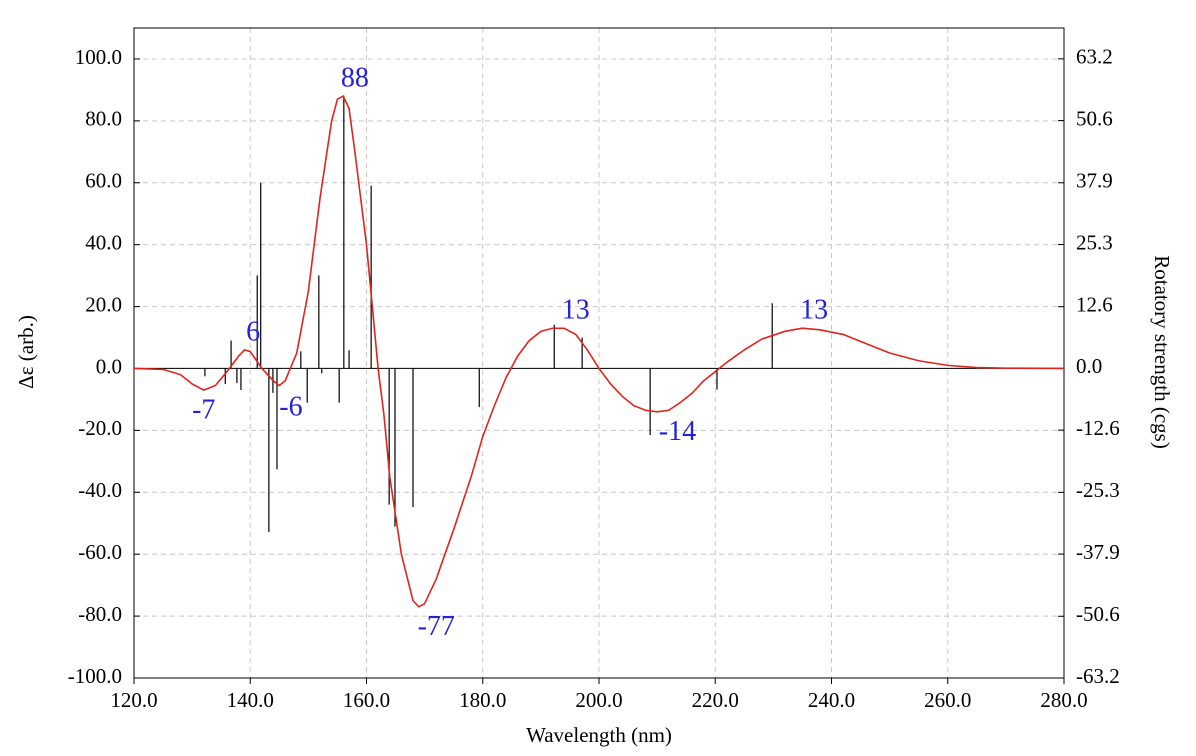 Image resolution: width=1196 pixels, height=756 pixels. What do you see at coordinates (599, 735) in the screenshot?
I see `x-axis-label: Wavelength (nm)` at bounding box center [599, 735].